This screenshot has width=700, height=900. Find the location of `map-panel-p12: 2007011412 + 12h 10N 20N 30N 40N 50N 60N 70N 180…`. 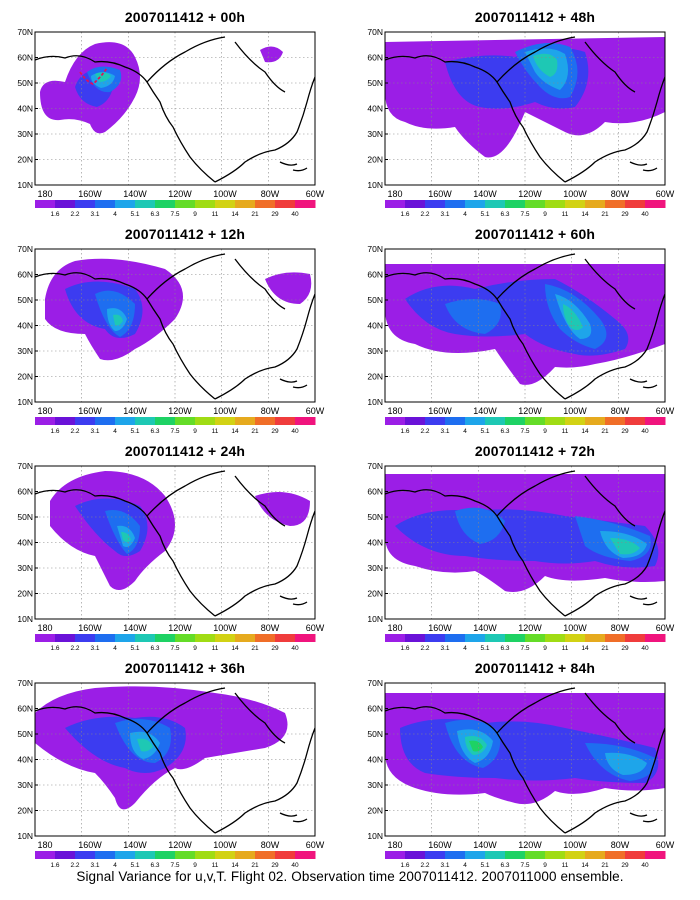

map-panel-p12: 2007011412 + 12h 10N 20N 30N 40N 50N 60N 70N 180… is located at coordinates (185, 330).